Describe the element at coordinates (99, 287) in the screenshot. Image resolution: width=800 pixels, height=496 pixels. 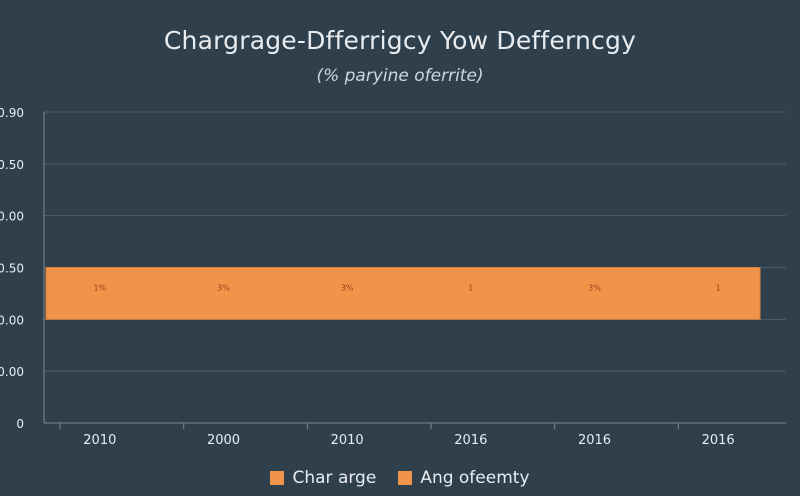
I see `data-label: 1%` at that location.